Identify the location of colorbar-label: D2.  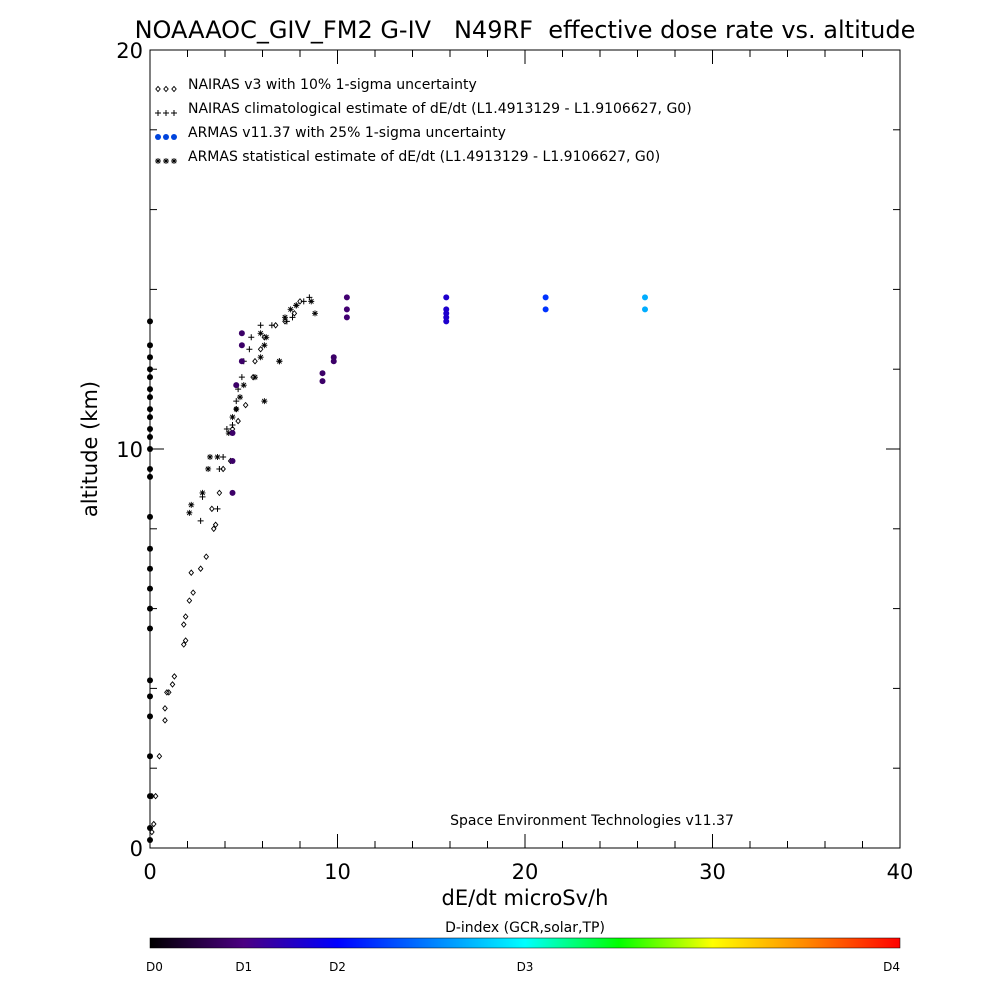
(337, 967).